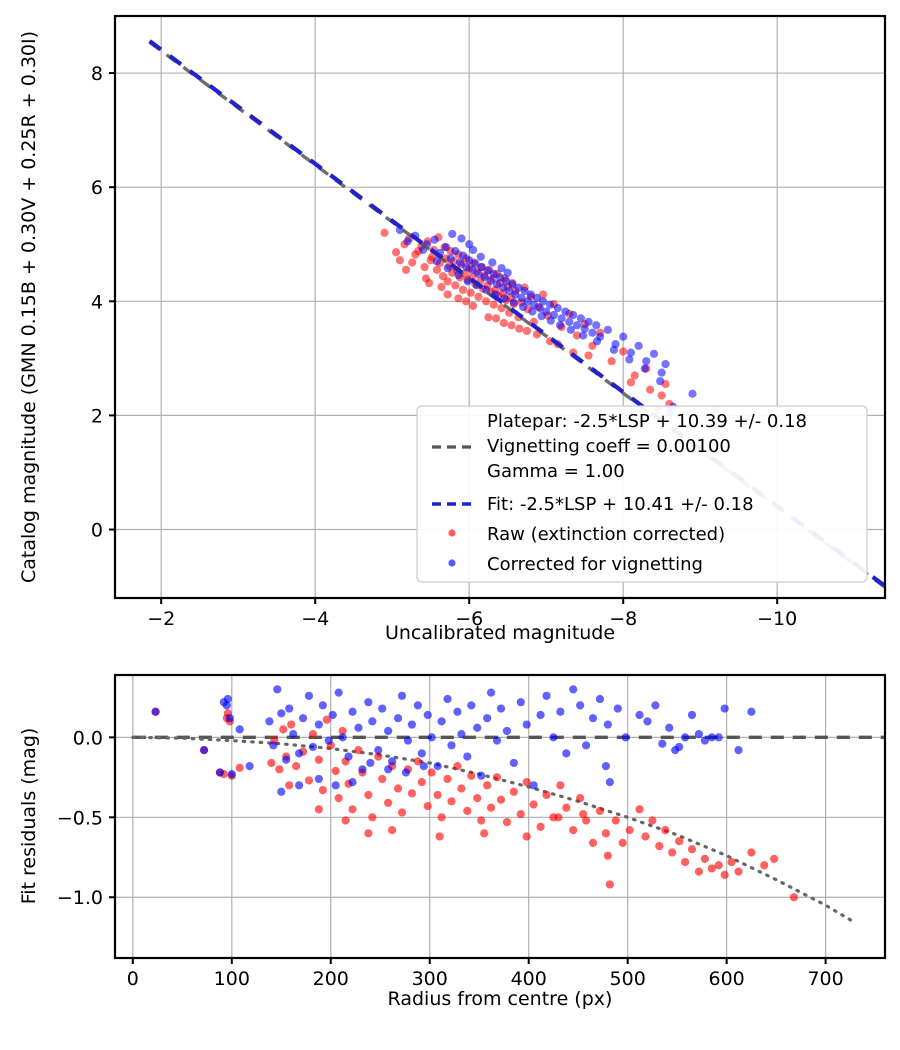  What do you see at coordinates (469, 619) in the screenshot?
I see `tick-label-x: −6` at bounding box center [469, 619].